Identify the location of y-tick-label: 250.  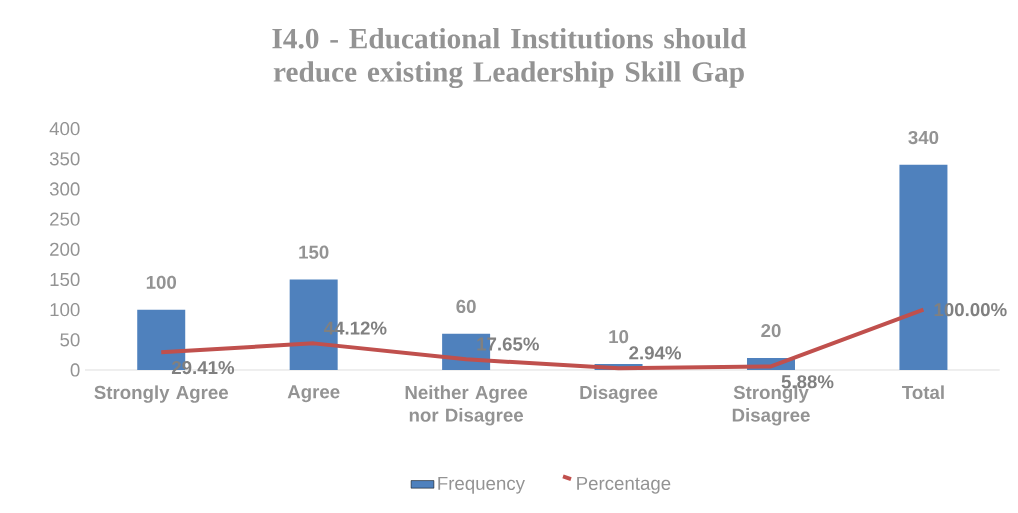
(65, 219).